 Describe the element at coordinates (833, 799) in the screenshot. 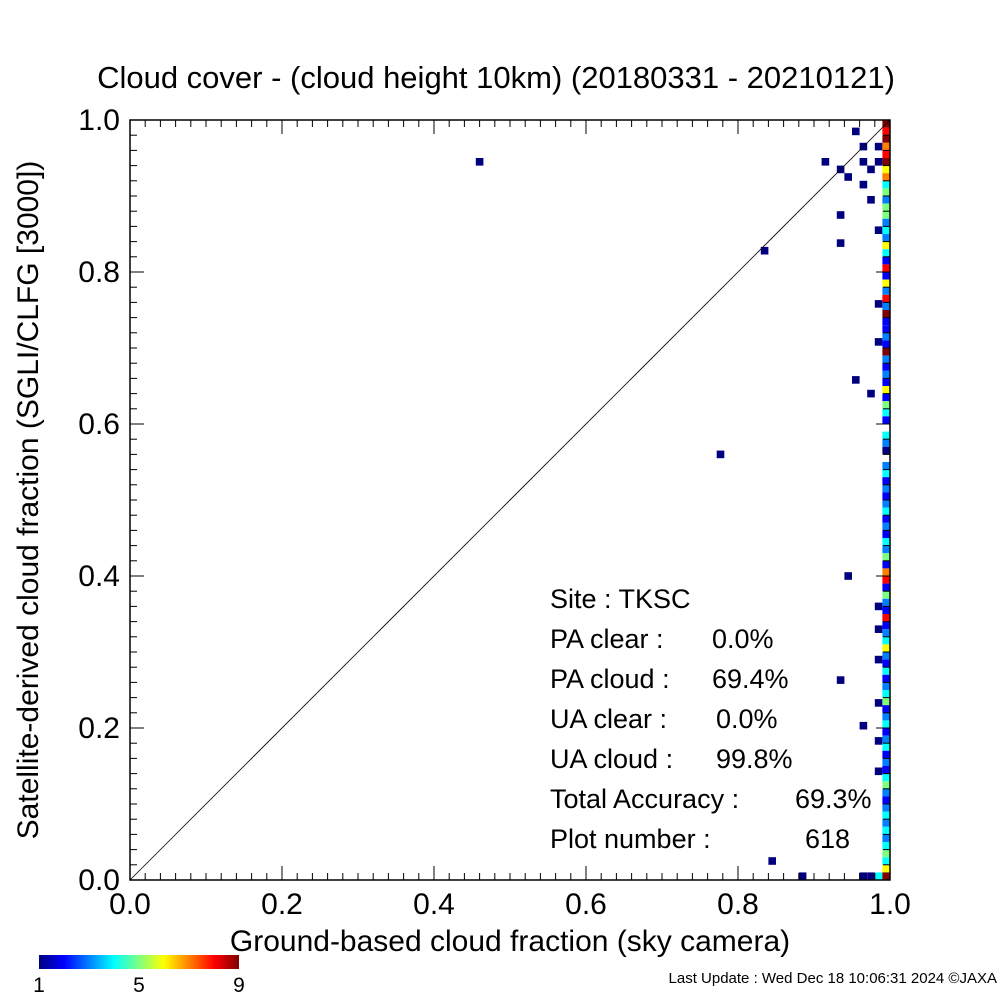

I see `stat-value: 69.3%` at that location.